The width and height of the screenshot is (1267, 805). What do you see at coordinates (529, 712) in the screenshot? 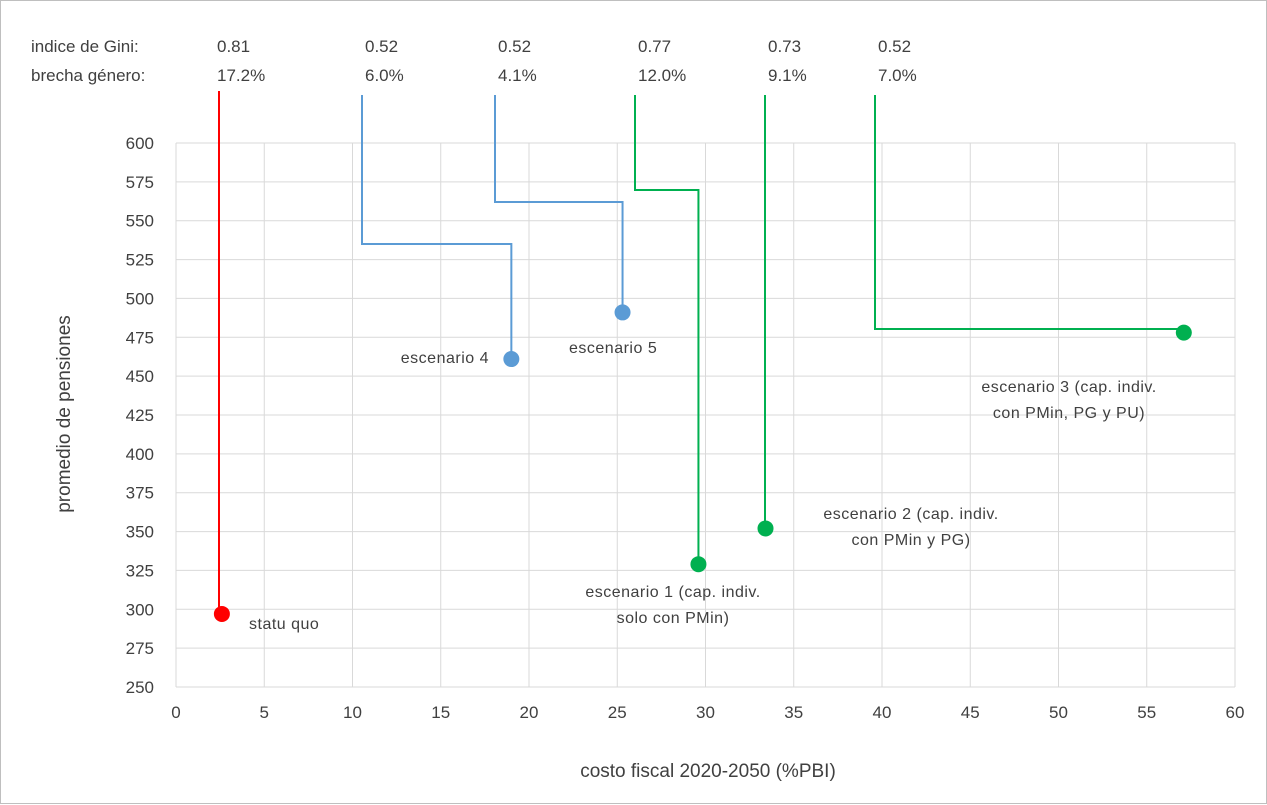
I see `x-tick-label: 20` at bounding box center [529, 712].